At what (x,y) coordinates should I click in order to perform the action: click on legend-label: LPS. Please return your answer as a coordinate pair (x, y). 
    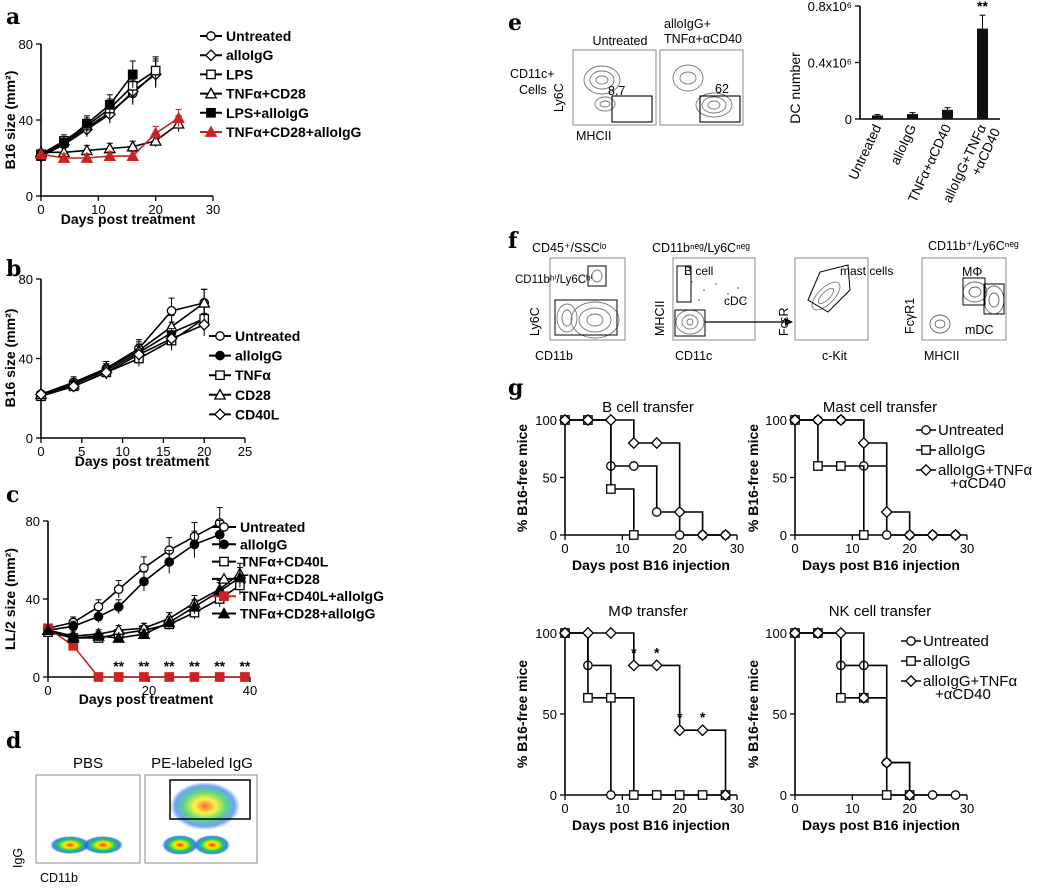
    Looking at the image, I should click on (239, 74).